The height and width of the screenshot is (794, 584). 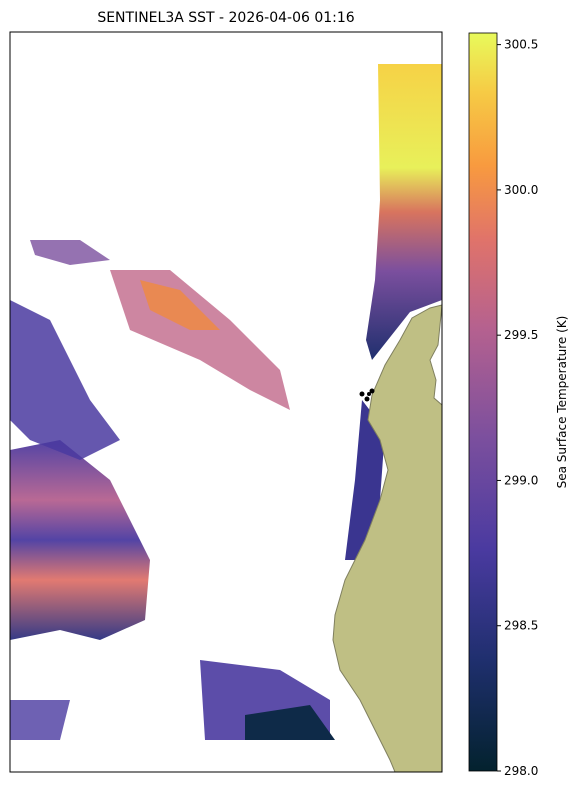 I want to click on colorbar-tick-label: 298.5, so click(x=521, y=626).